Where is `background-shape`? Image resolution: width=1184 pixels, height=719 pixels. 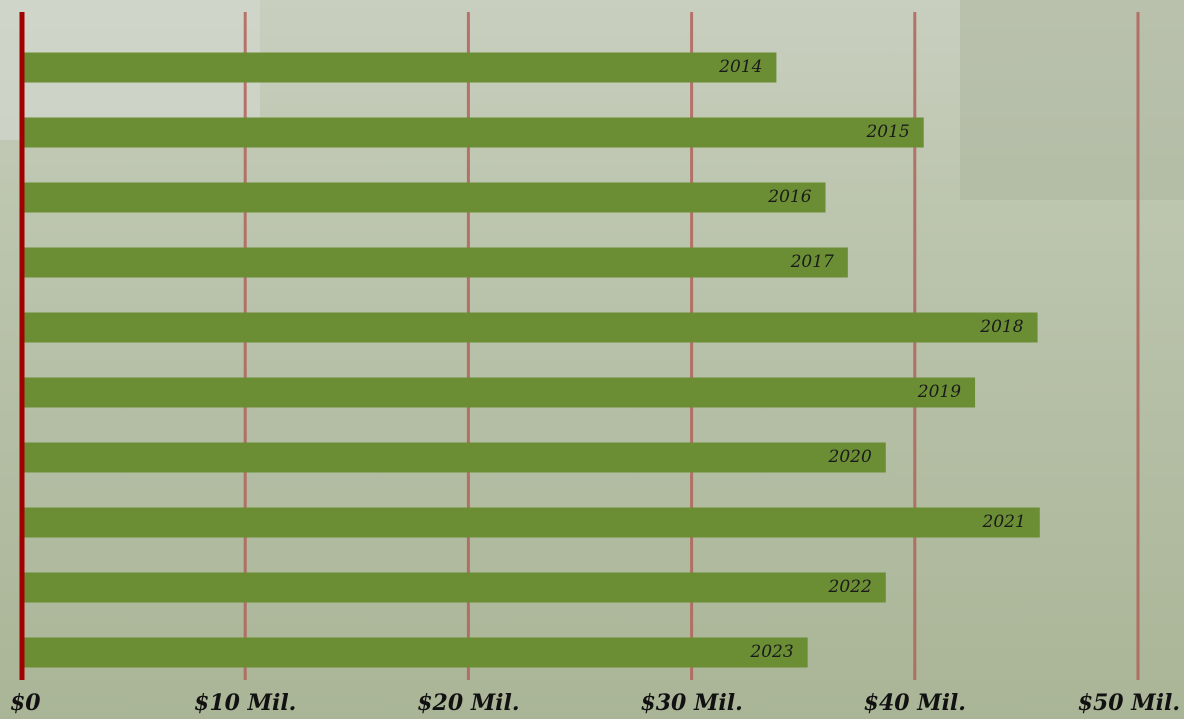 background-shape is located at coordinates (1072, 100).